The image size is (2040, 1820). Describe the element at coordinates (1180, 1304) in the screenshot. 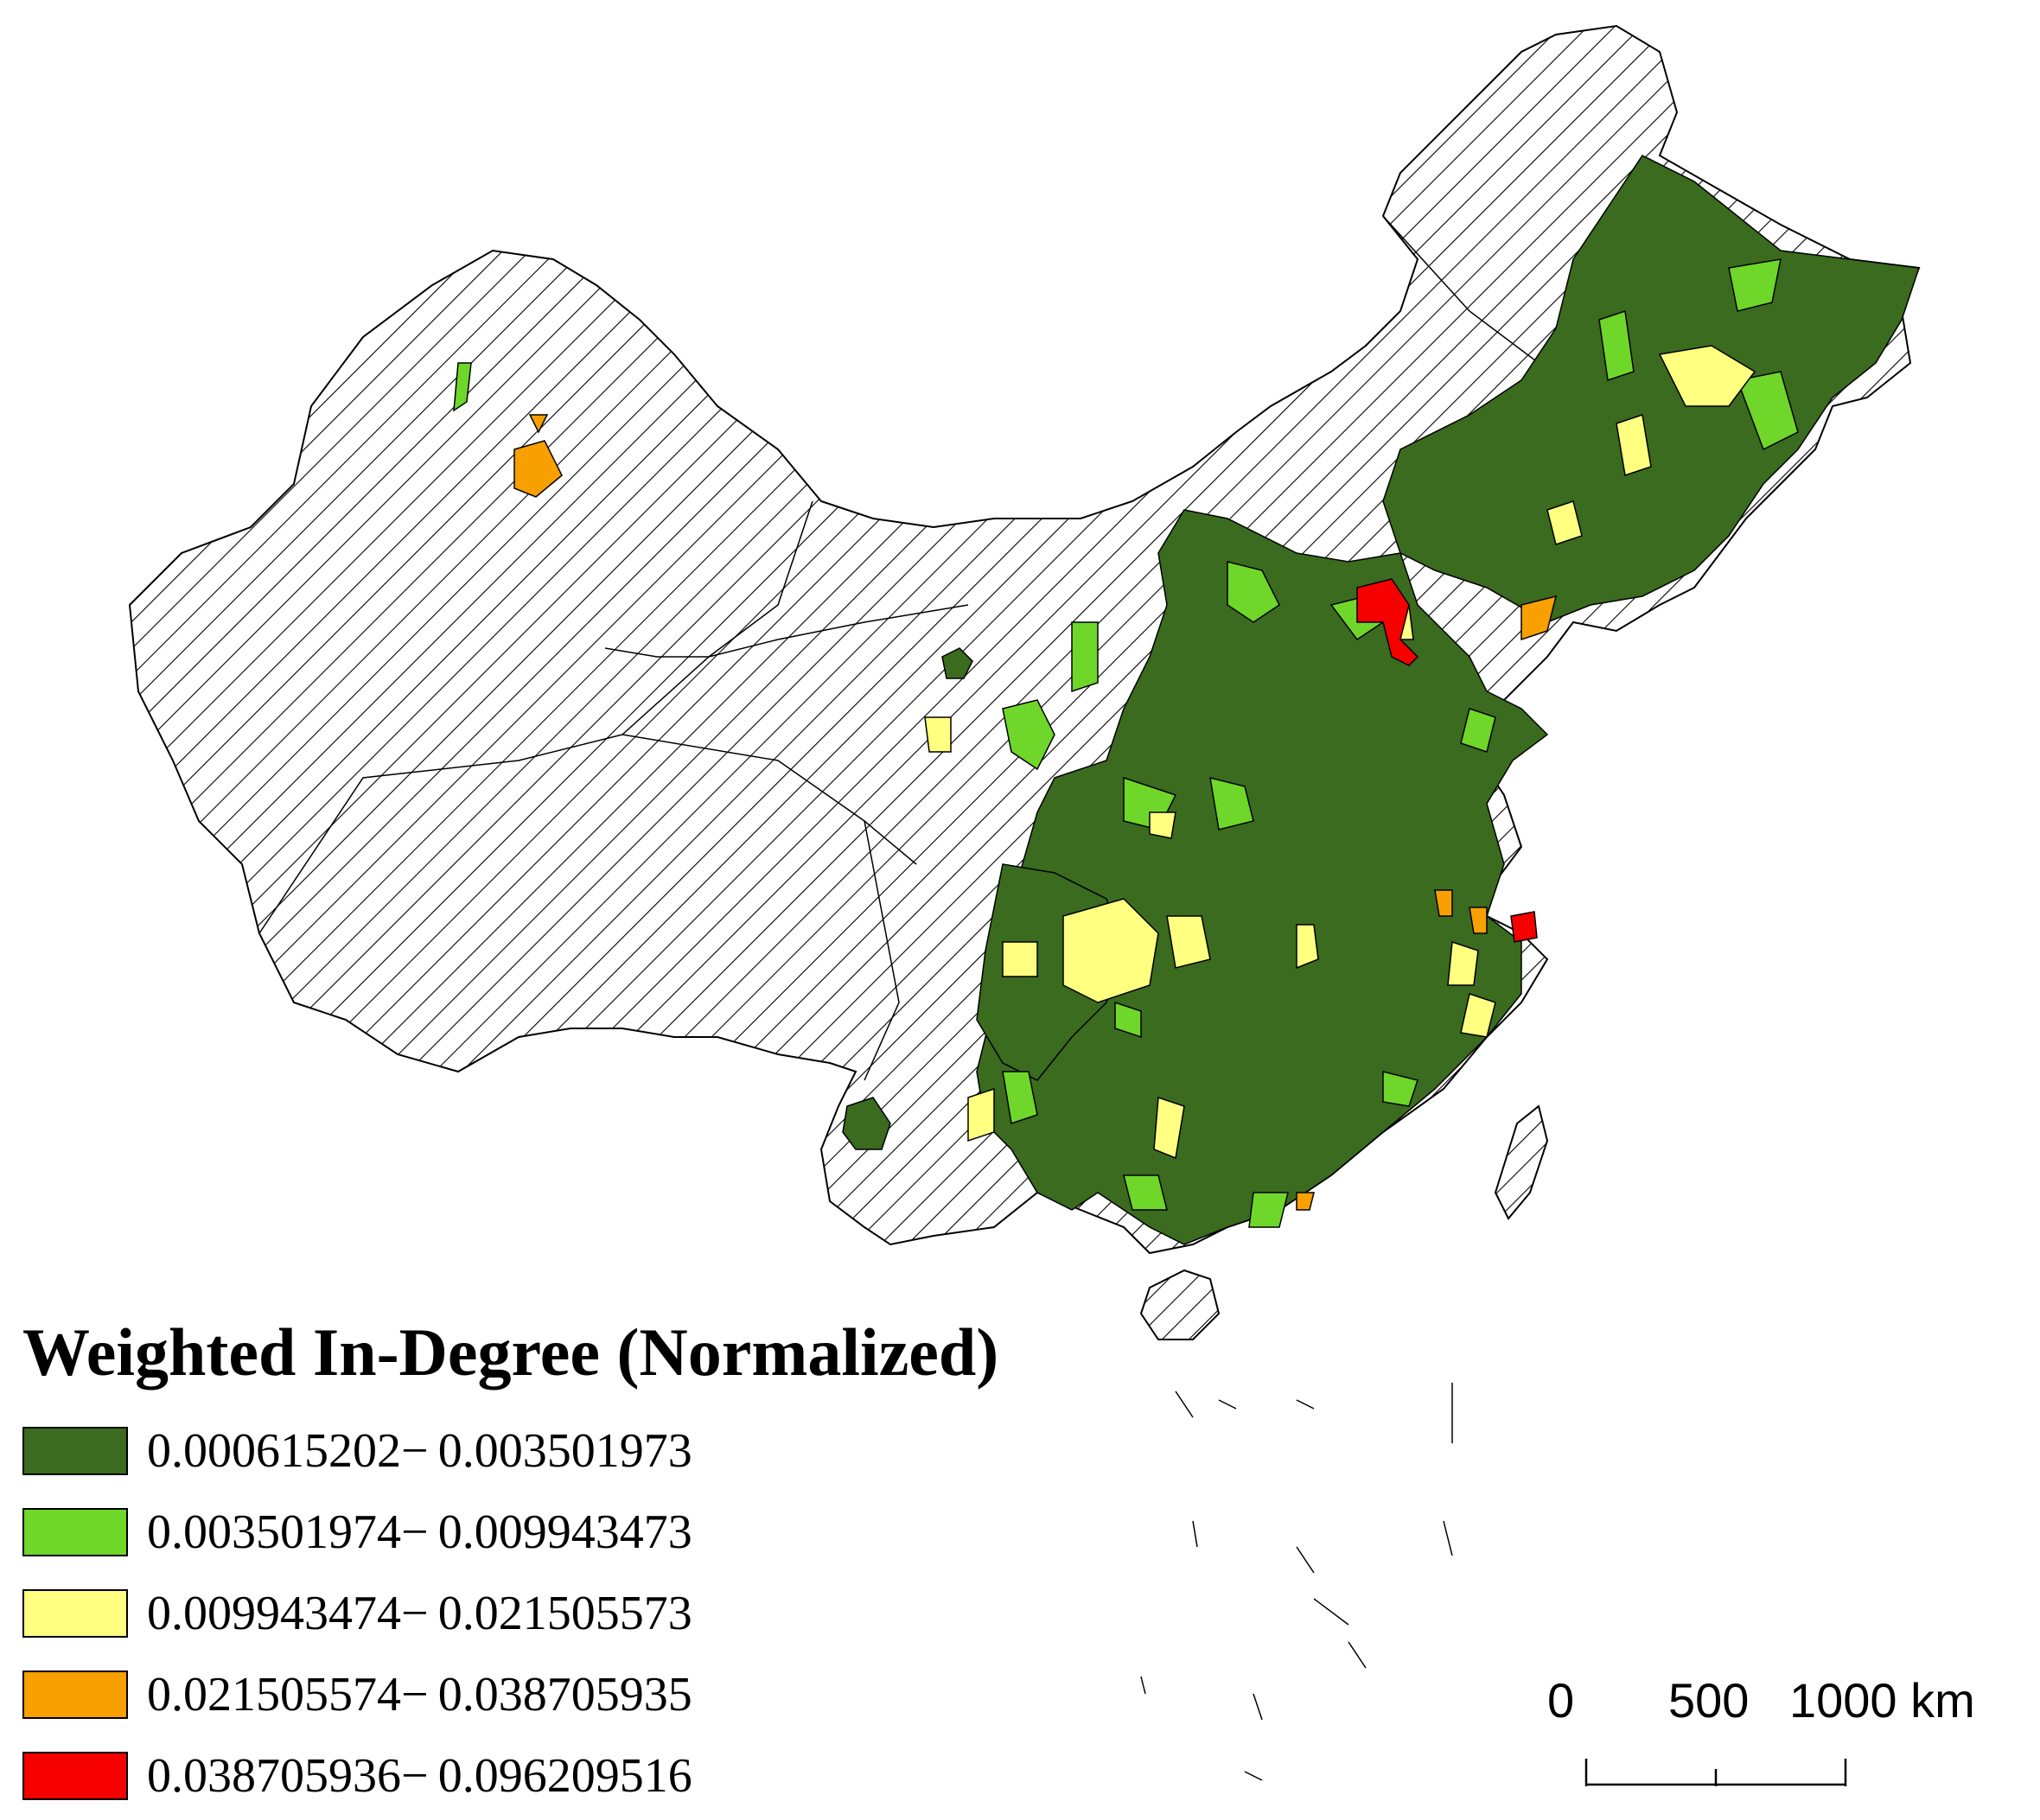

I see `hainan-island` at that location.